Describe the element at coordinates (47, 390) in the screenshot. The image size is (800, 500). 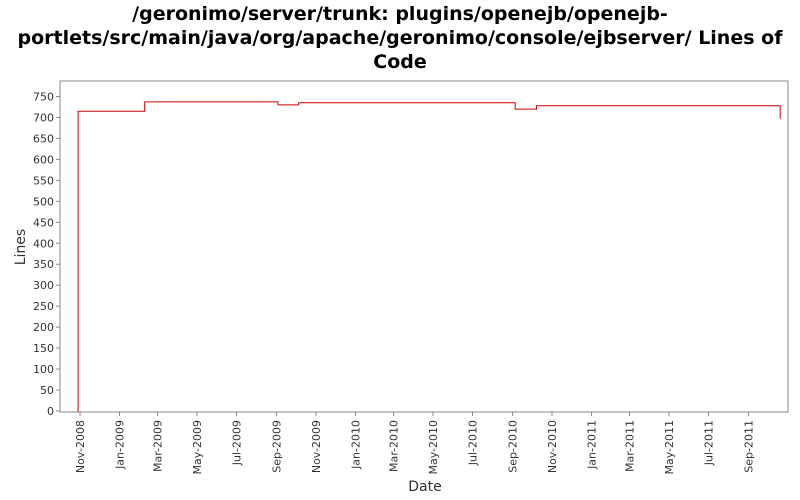
I see `y-tick-label: 50` at that location.